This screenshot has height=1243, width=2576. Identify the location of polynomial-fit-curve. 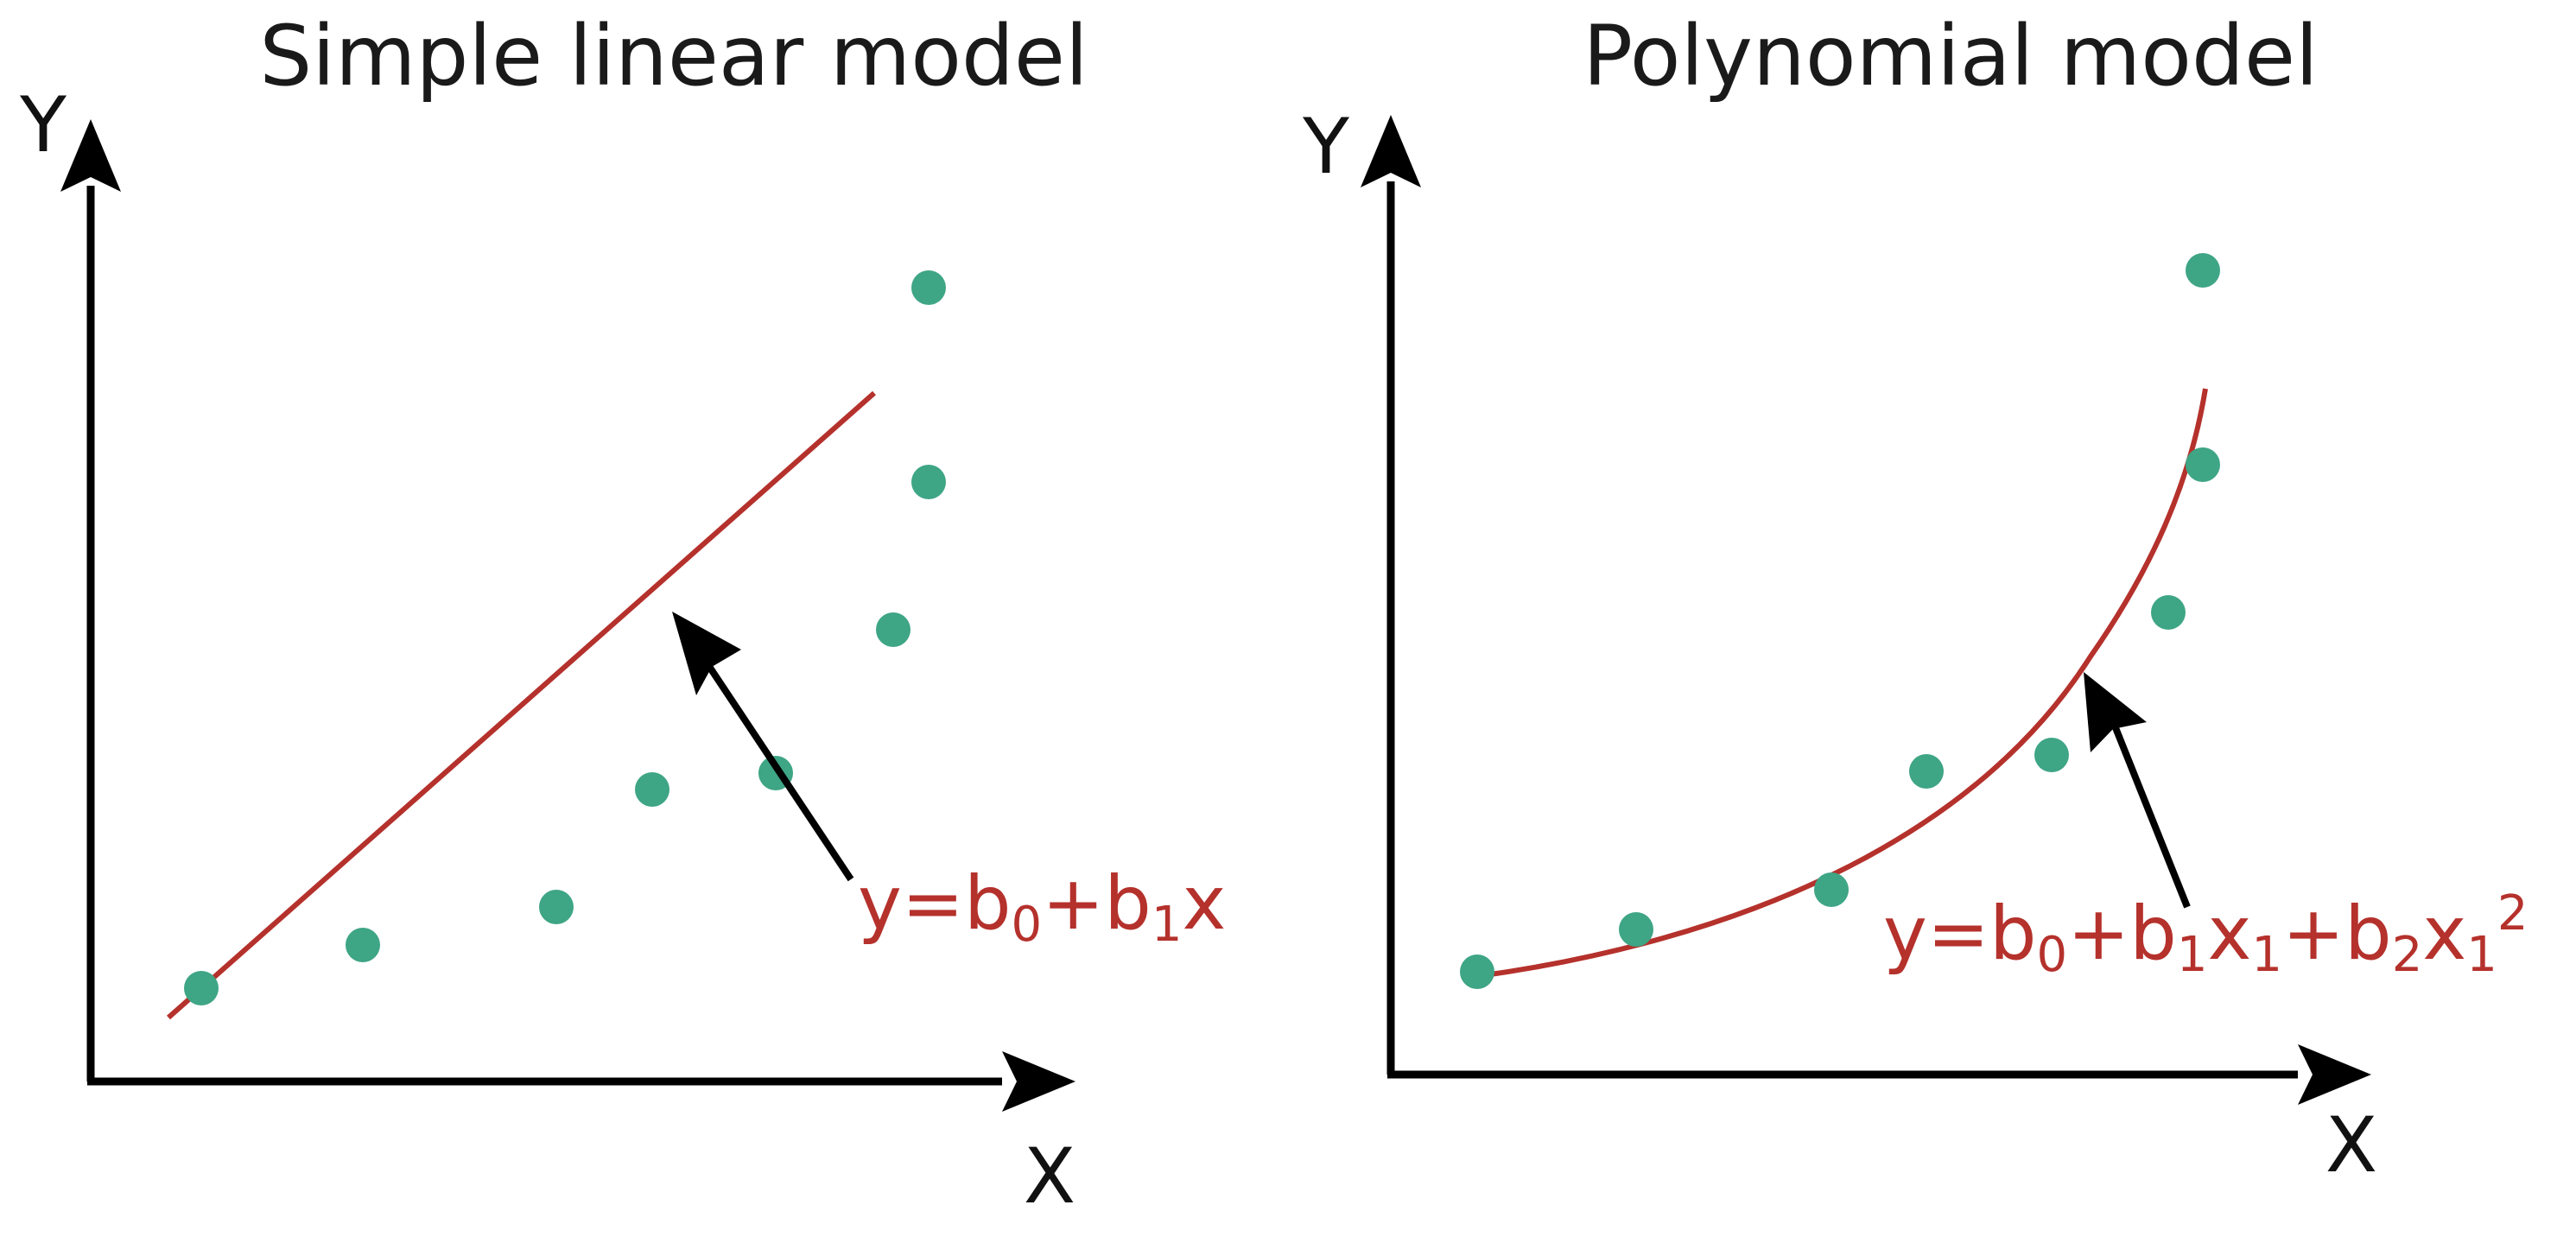
(1843, 683).